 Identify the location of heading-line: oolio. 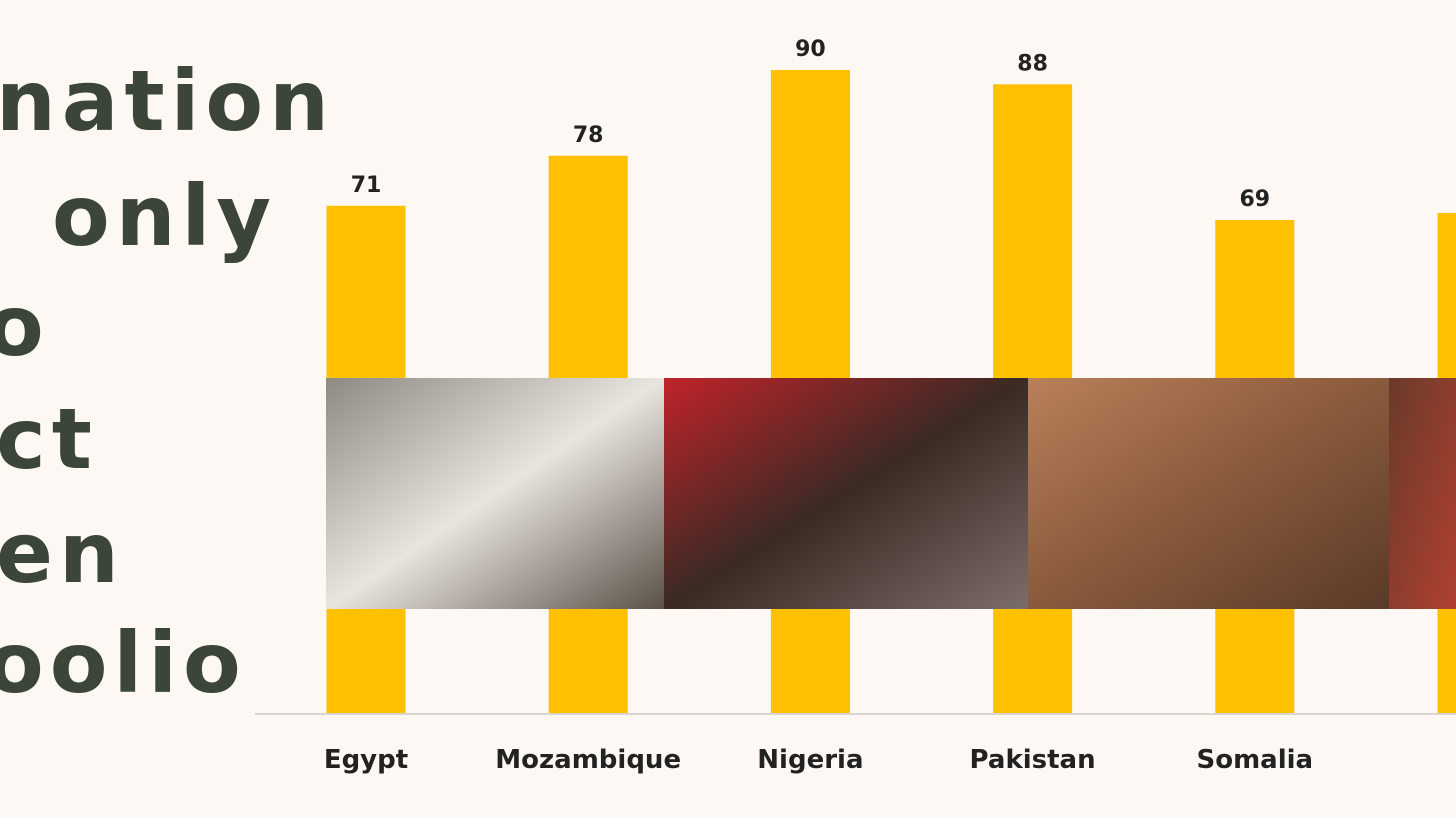
(123, 663).